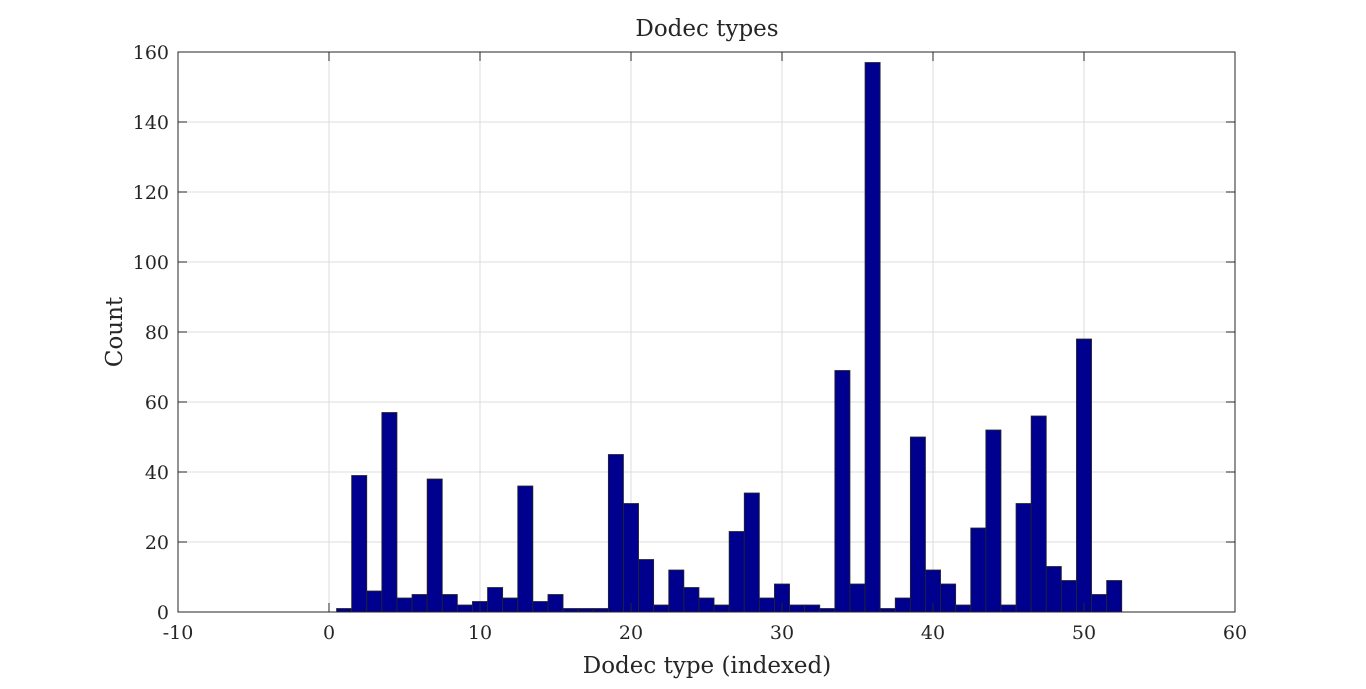 This screenshot has width=1366, height=689. I want to click on y-tick-label: 140, so click(151, 123).